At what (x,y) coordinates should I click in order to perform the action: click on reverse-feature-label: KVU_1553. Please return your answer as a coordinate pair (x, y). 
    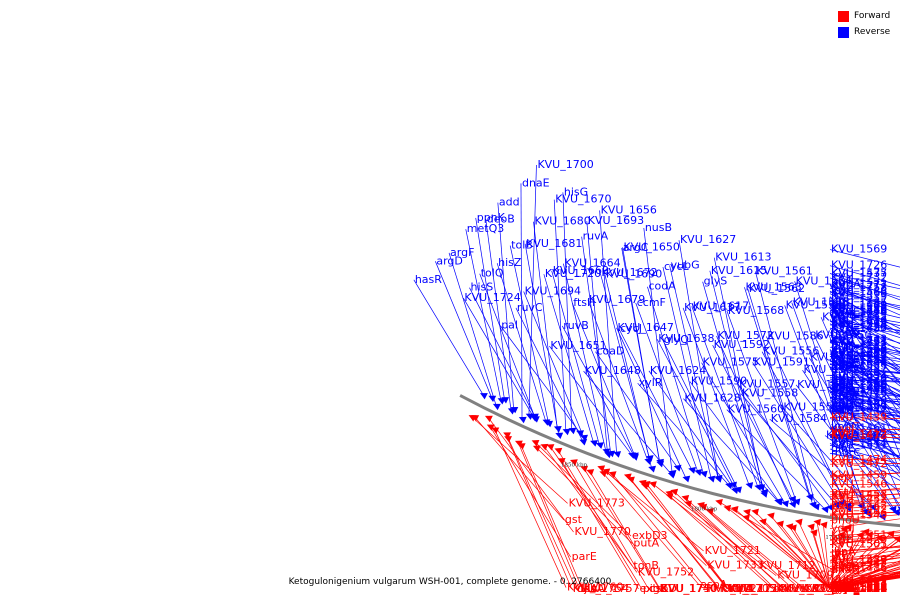
    Looking at the image, I should click on (811, 407).